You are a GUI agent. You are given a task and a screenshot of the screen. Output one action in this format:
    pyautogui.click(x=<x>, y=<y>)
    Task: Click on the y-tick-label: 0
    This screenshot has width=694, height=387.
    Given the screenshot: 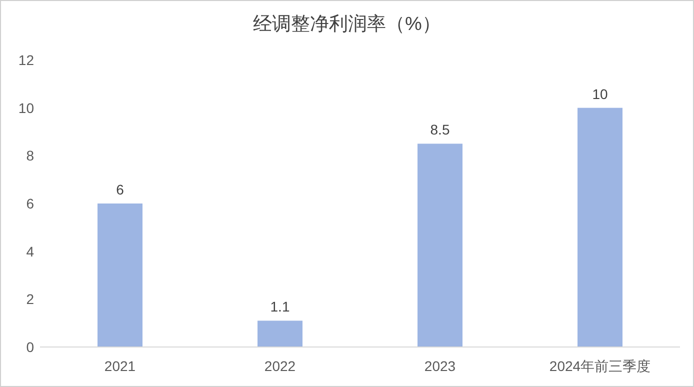 What is the action you would take?
    pyautogui.click(x=30, y=347)
    